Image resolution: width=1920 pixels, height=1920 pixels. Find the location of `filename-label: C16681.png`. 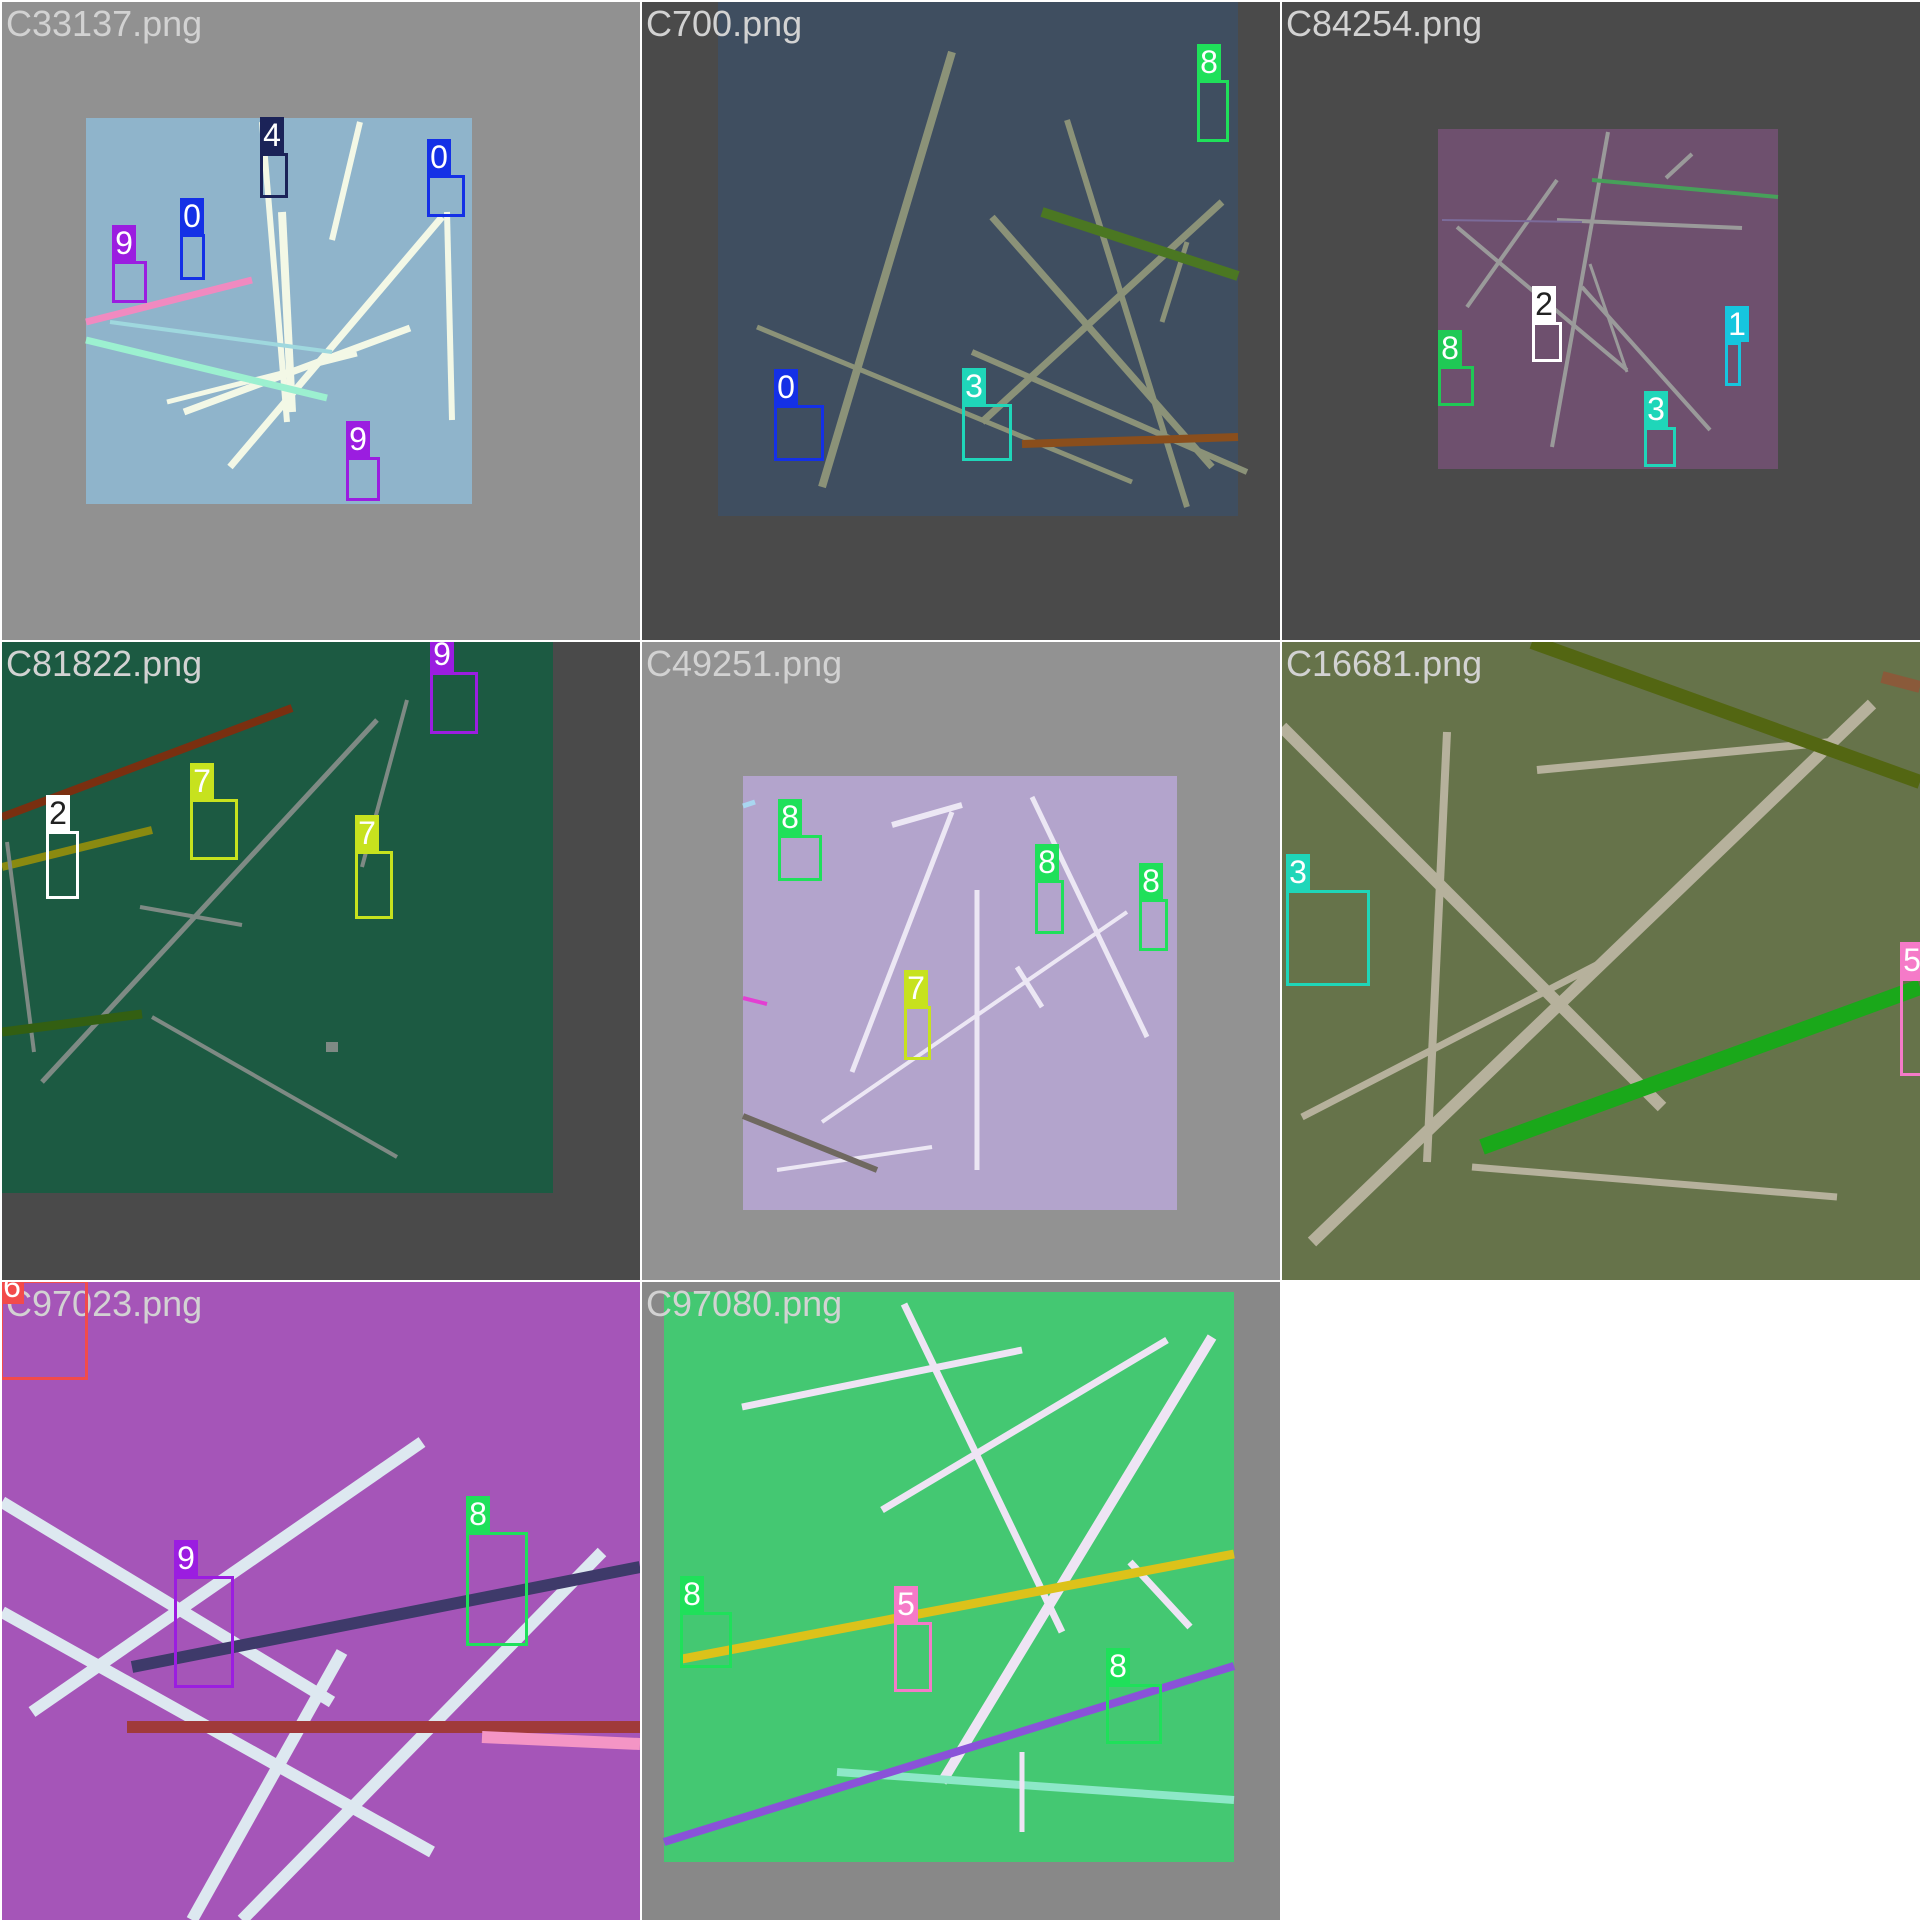

filename-label: C16681.png is located at coordinates (1384, 663).